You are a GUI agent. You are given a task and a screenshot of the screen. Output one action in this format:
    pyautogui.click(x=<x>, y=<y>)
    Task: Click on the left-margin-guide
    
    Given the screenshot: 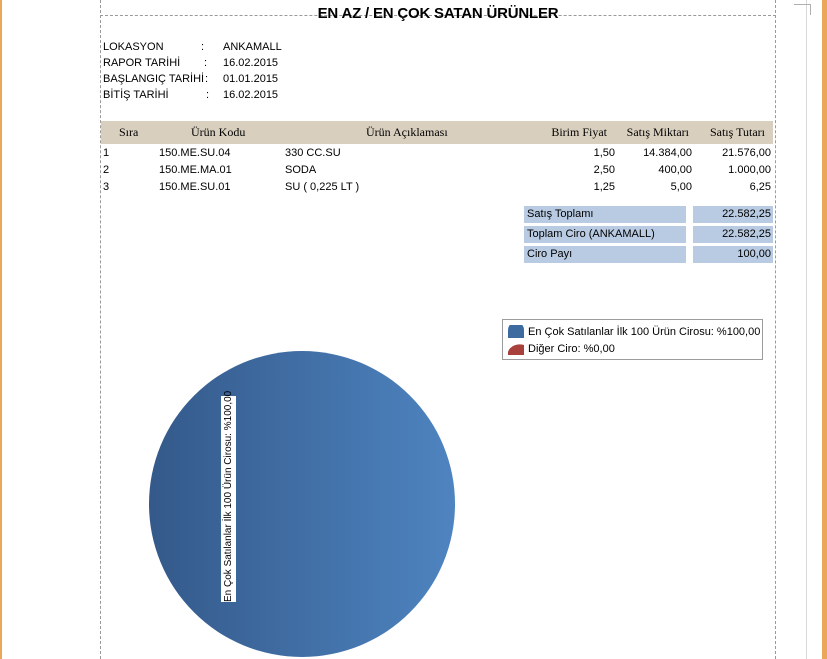 What is the action you would take?
    pyautogui.click(x=100, y=329)
    